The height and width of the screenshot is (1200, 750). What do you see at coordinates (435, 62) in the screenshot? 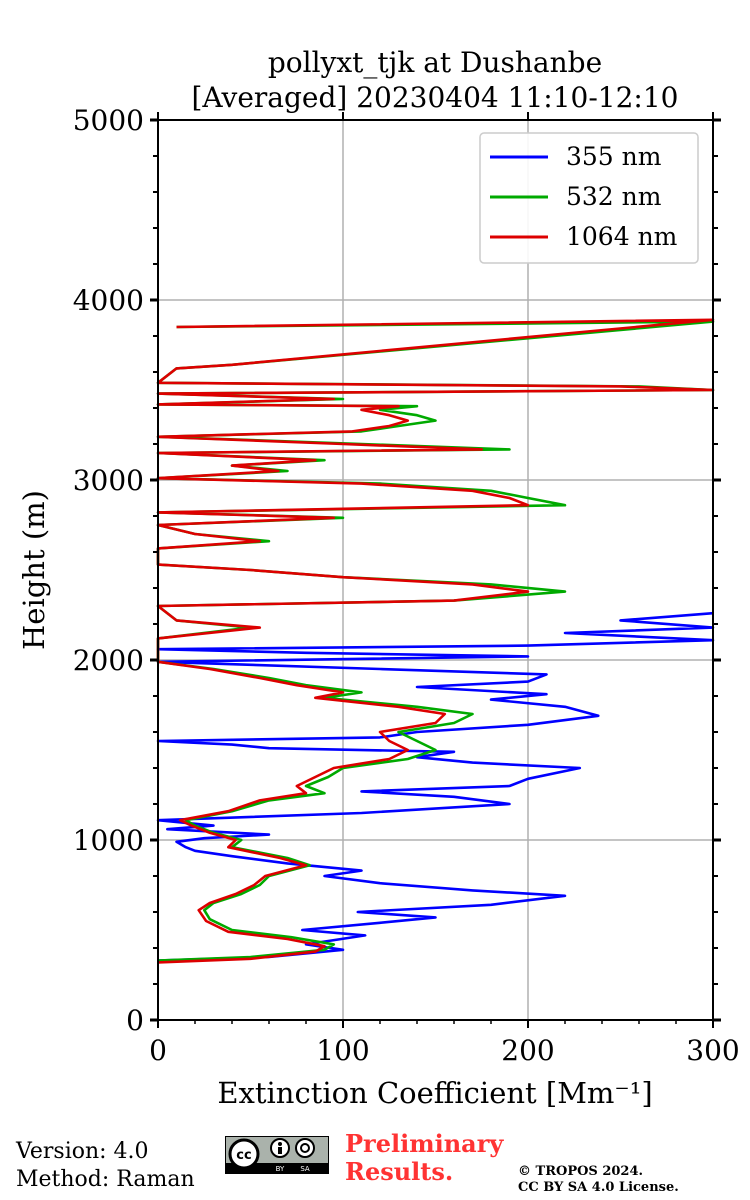
I see `chart-title-line1: pollyxt_tjk at Dushanbe` at bounding box center [435, 62].